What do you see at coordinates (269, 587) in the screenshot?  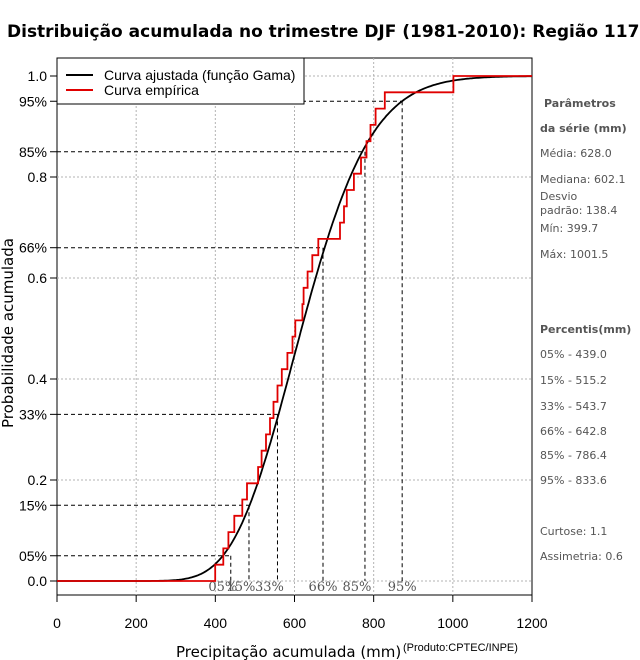 I see `percentile-axis-label: 33%` at bounding box center [269, 587].